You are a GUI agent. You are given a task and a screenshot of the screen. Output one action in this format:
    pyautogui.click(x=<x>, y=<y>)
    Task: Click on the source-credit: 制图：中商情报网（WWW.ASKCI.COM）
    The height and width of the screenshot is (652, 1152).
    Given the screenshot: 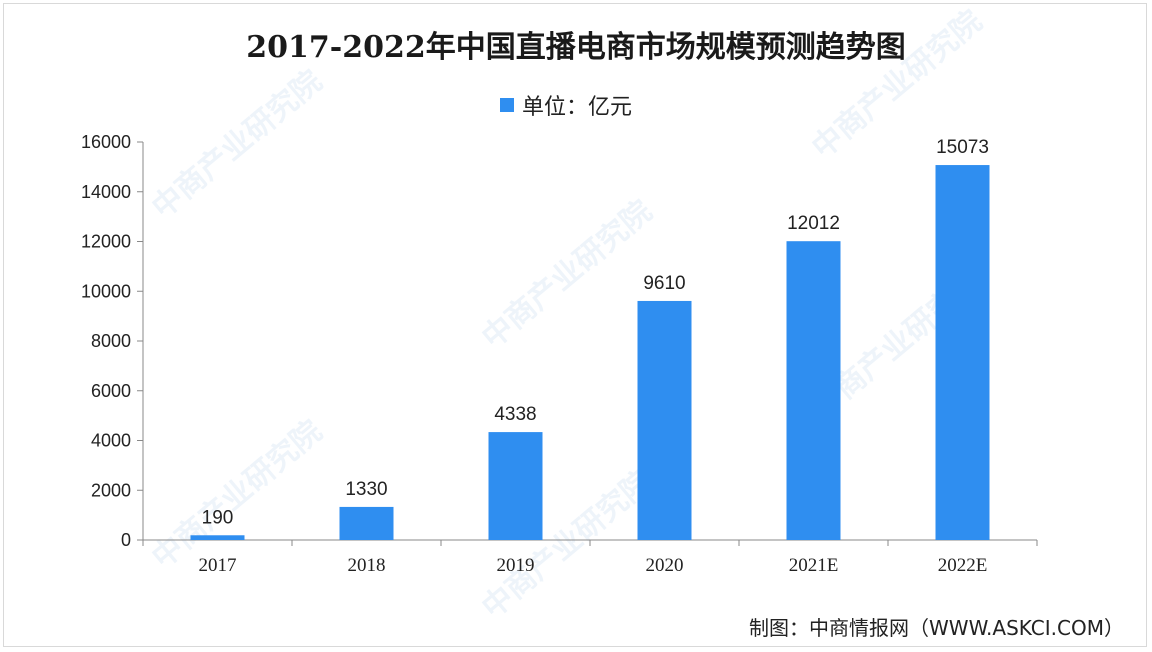 What is the action you would take?
    pyautogui.click(x=936, y=628)
    